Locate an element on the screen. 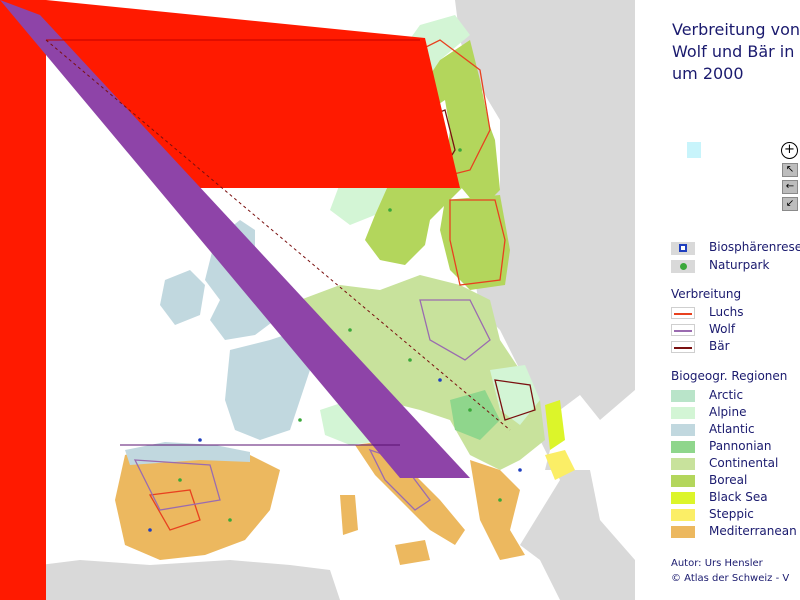 The height and width of the screenshot is (600, 800). black-sea-swatch is located at coordinates (683, 498).